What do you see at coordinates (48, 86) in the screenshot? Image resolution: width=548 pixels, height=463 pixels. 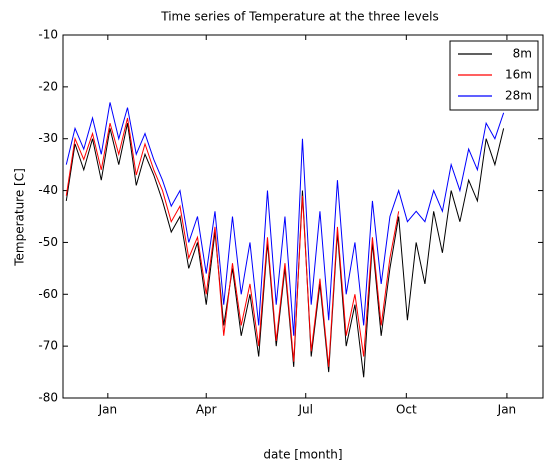 I see `y-tick-label: -20` at bounding box center [48, 86].